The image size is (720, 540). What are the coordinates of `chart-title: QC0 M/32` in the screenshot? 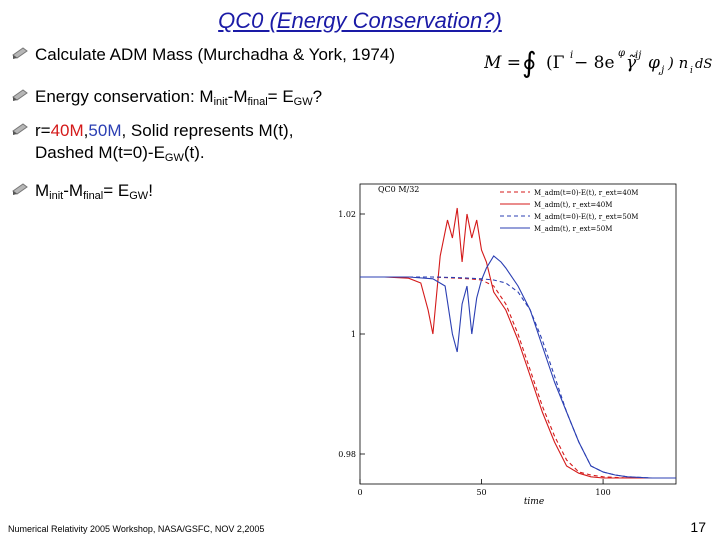 It's located at (398, 189).